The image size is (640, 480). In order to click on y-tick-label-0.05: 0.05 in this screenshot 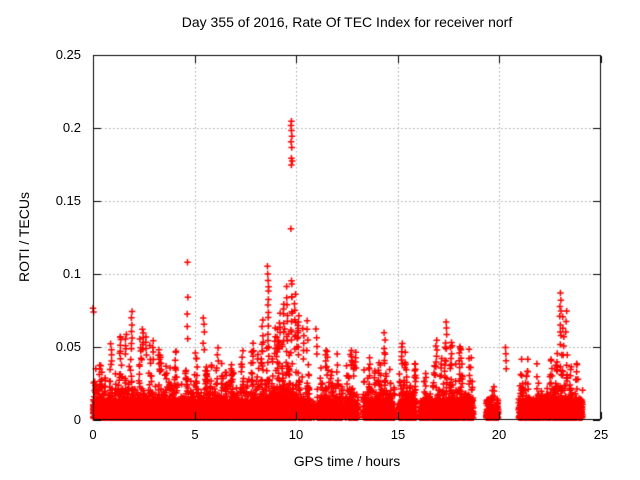, I will do `click(68, 346)`.